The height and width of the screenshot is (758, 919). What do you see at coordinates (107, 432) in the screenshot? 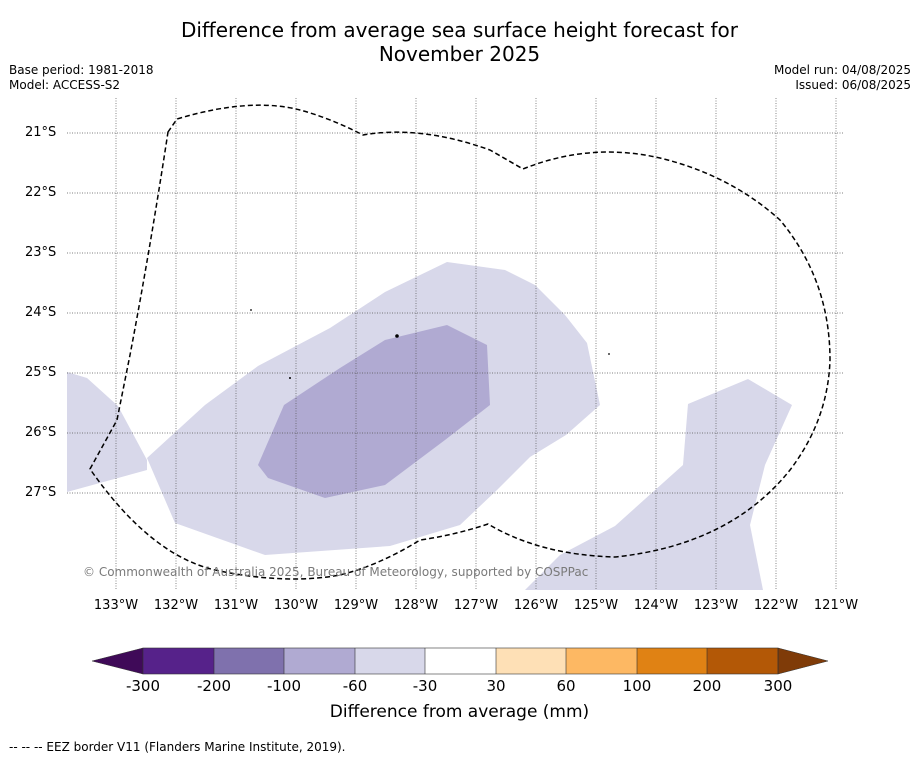
I see `light-anomaly-west` at bounding box center [107, 432].